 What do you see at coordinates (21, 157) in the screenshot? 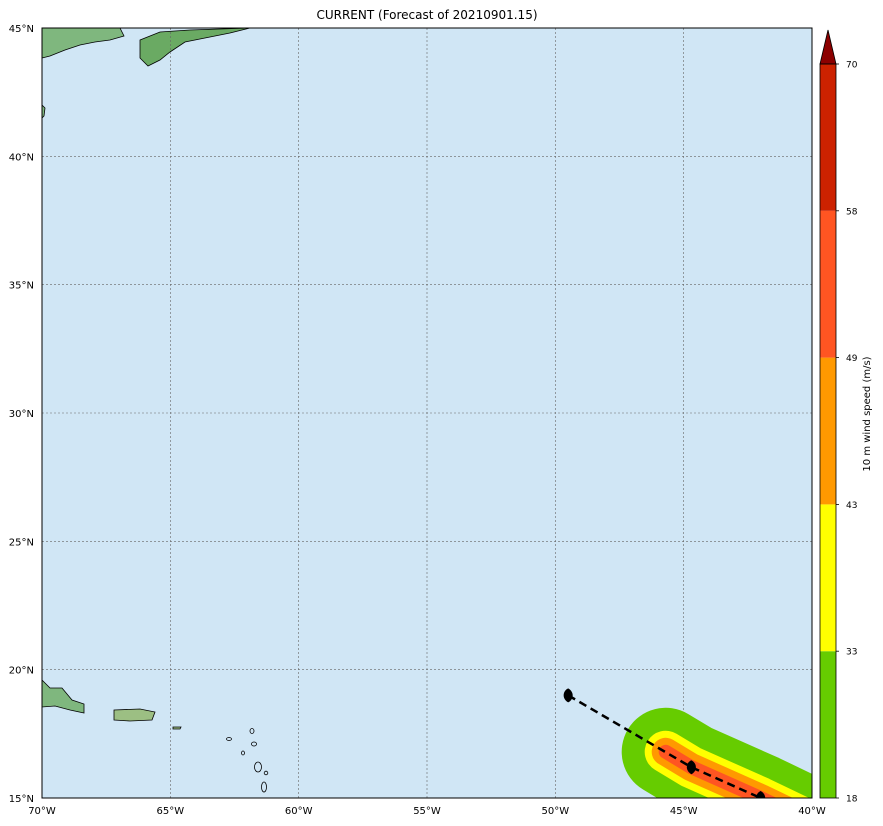
I see `lat-label: 40°N` at bounding box center [21, 157].